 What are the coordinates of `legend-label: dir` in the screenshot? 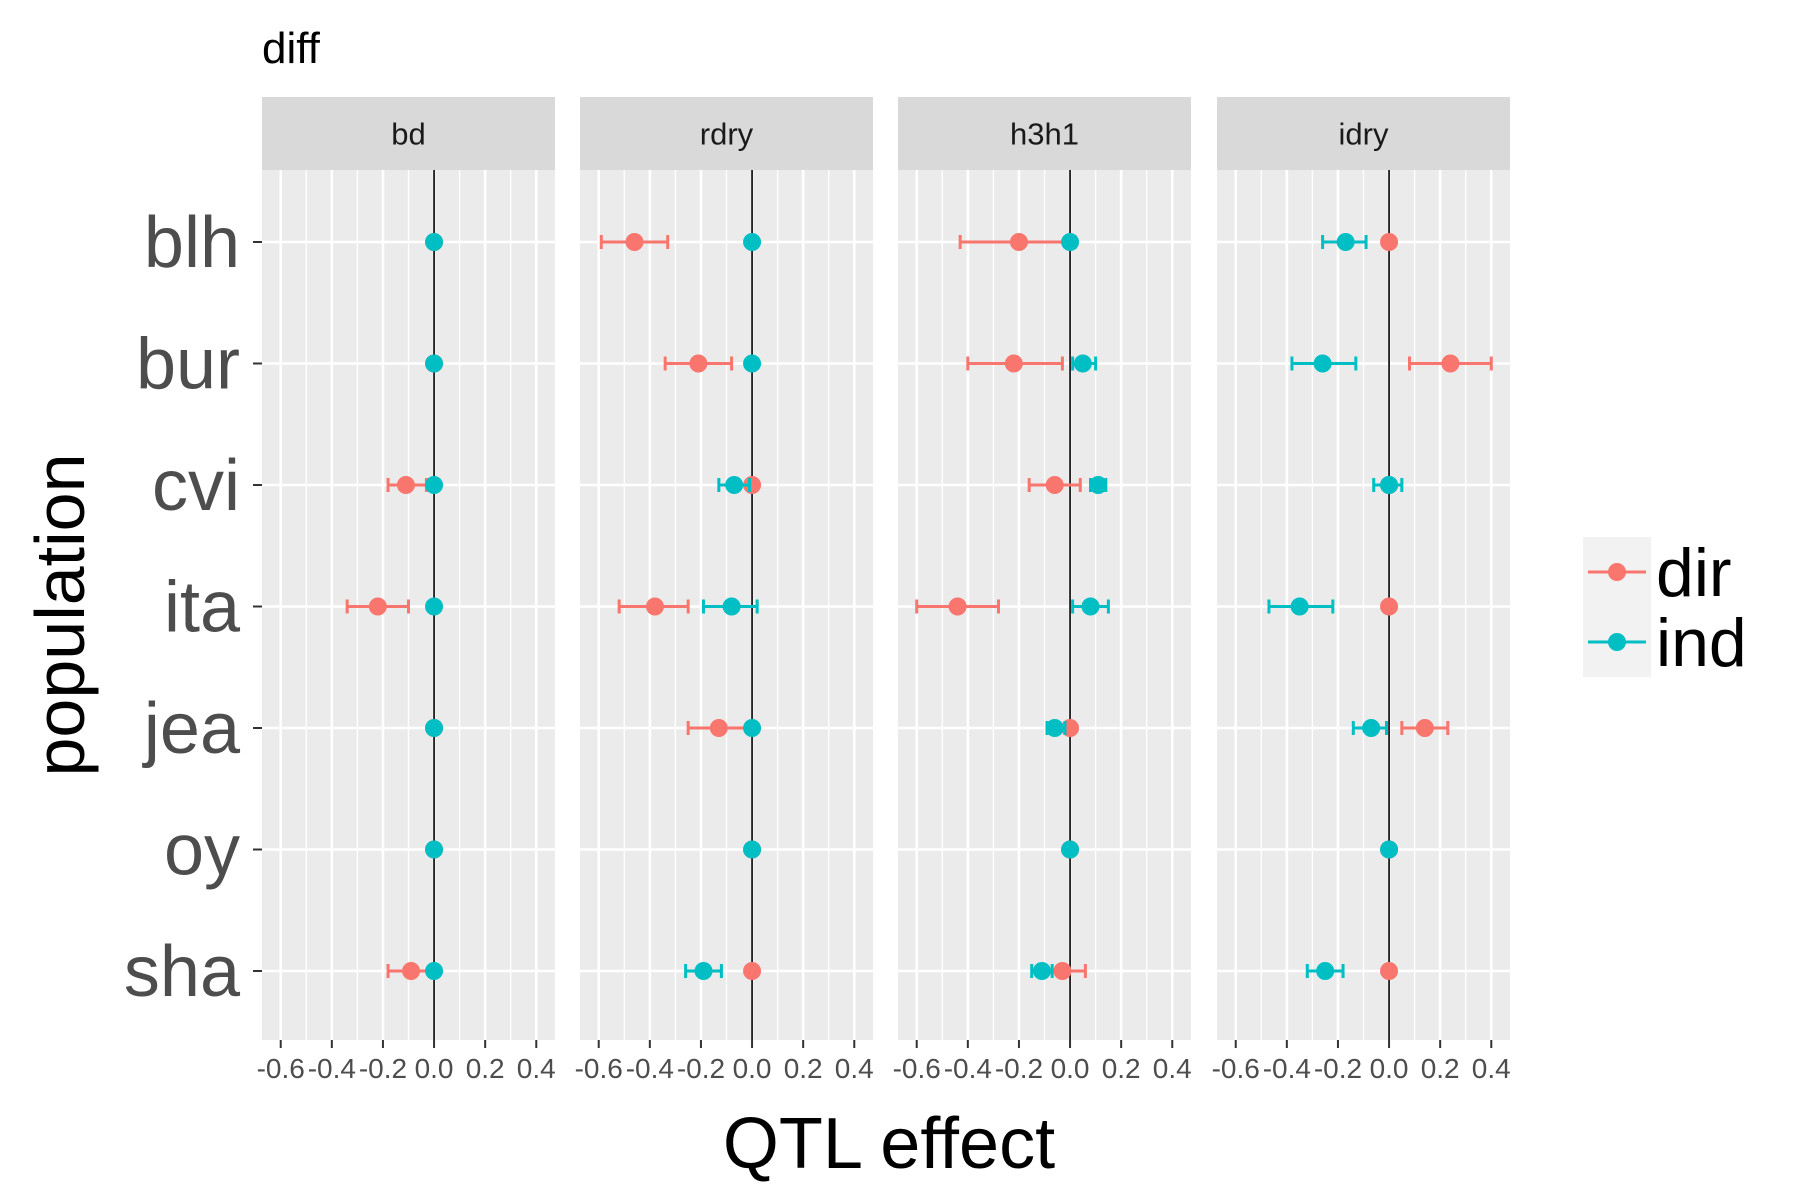 It's located at (1694, 573).